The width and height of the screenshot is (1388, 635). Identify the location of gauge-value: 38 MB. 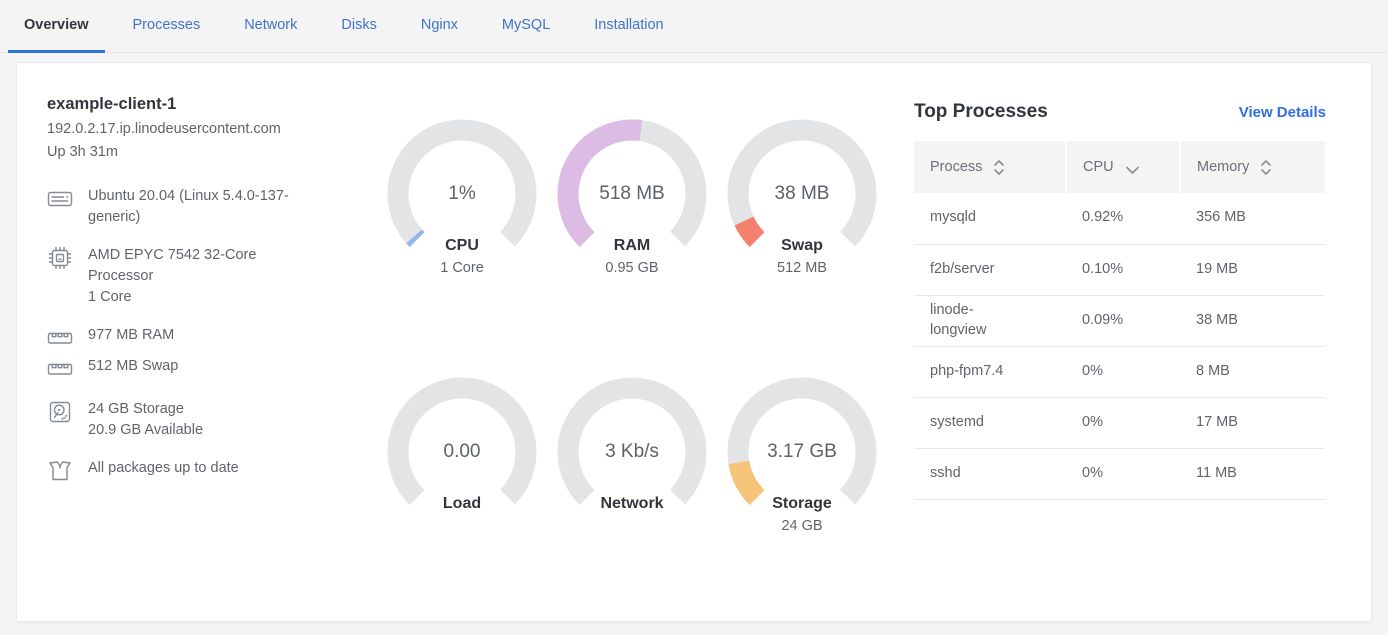
(802, 193).